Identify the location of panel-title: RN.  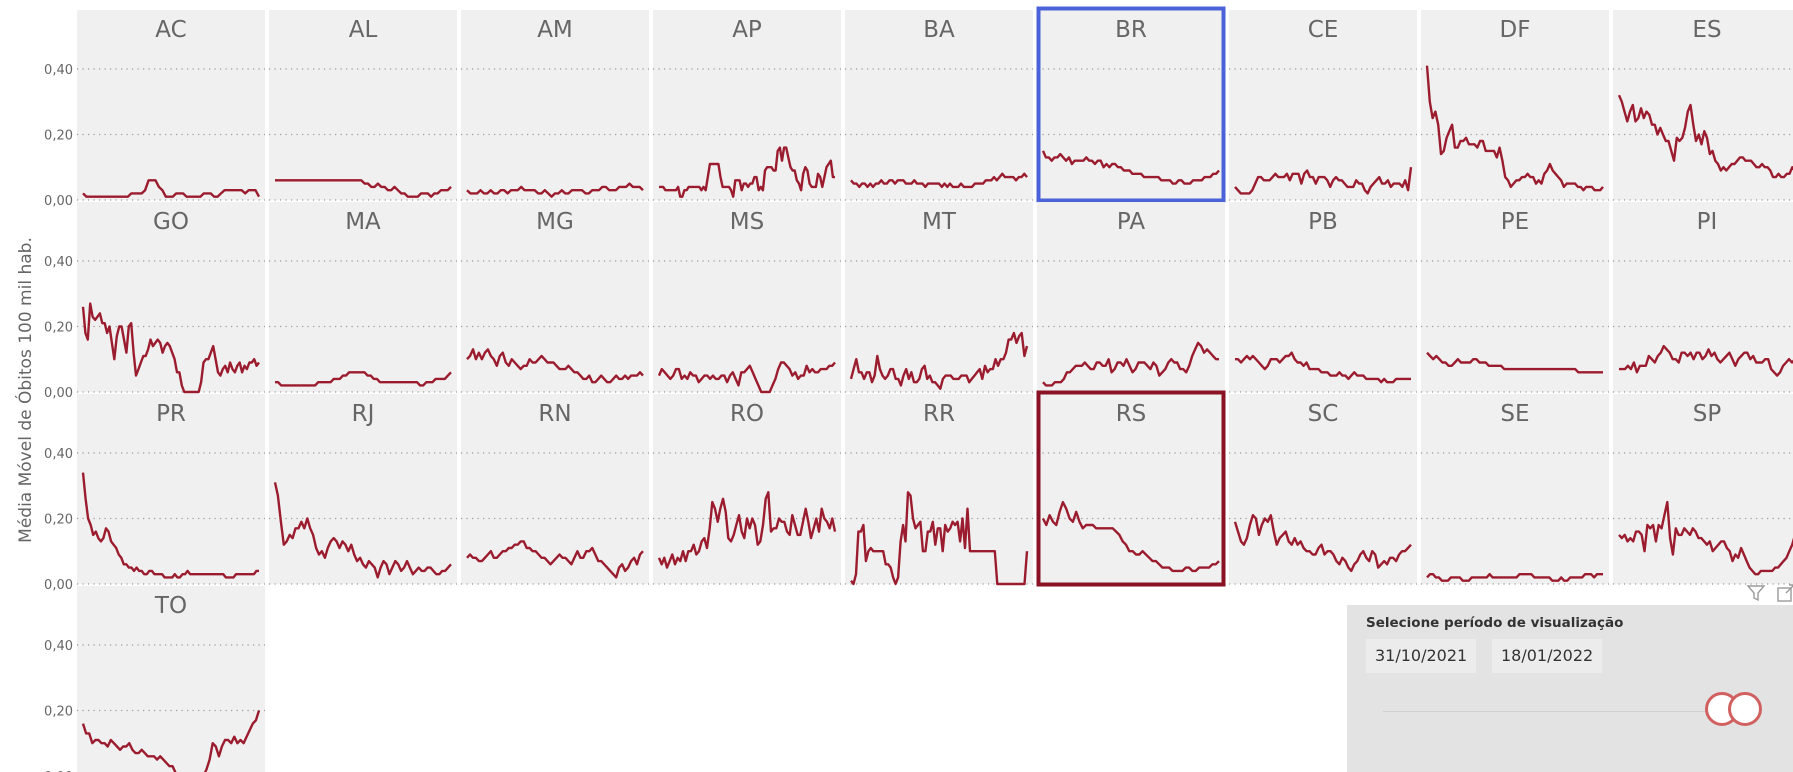
(554, 414).